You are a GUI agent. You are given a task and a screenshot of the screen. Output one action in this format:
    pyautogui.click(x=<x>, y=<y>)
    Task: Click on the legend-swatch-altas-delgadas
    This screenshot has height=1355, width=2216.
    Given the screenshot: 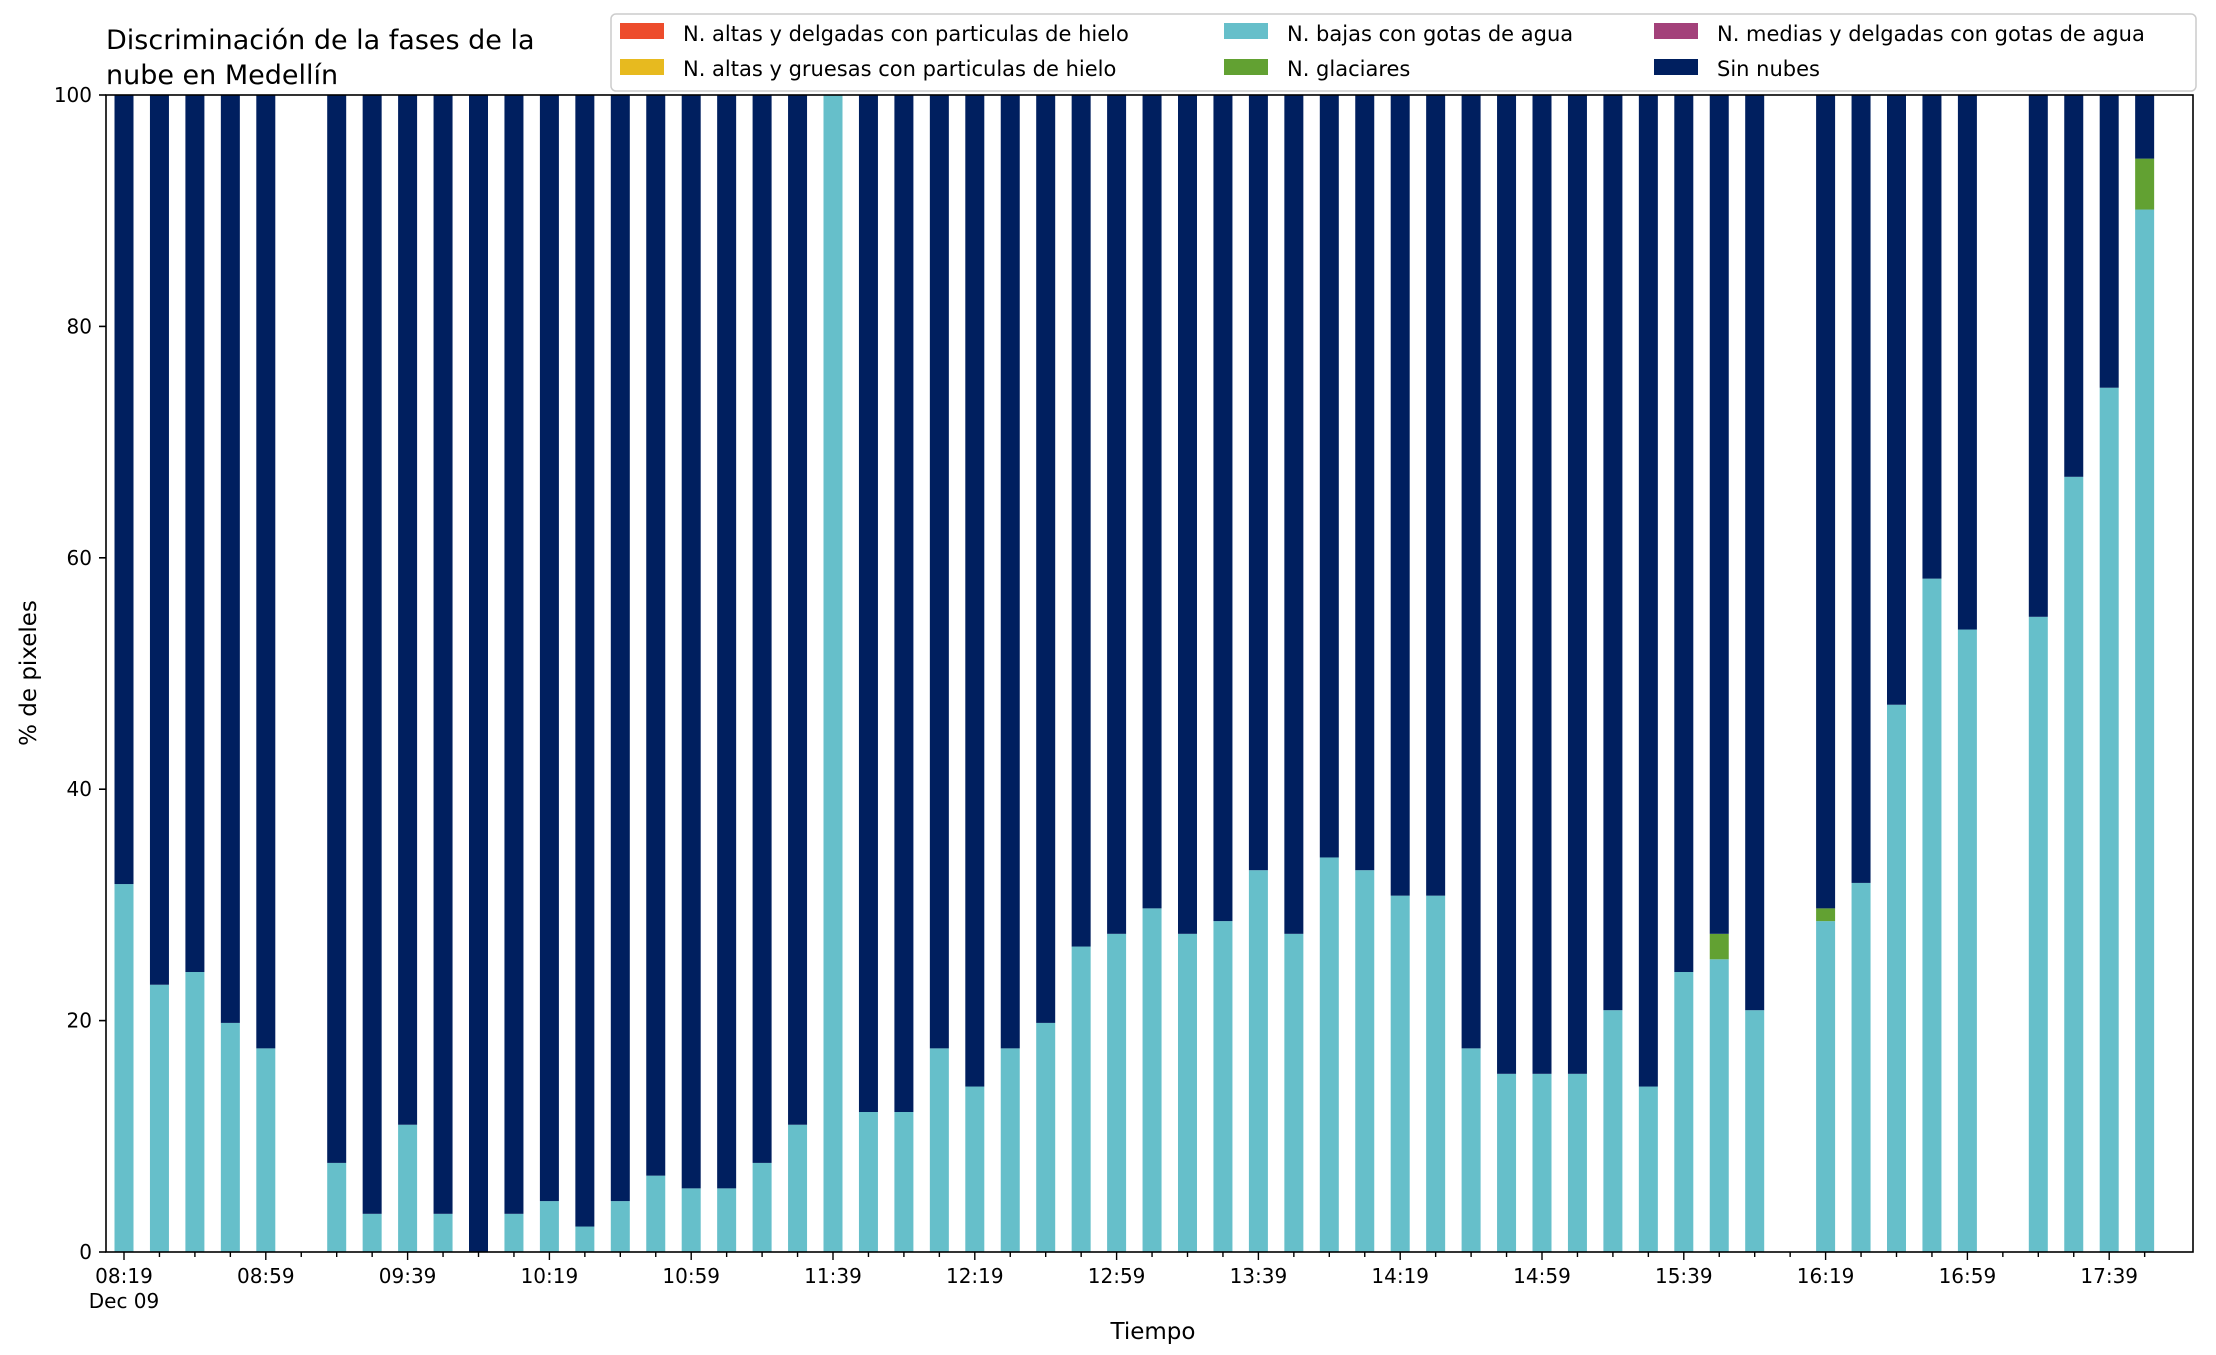 What is the action you would take?
    pyautogui.click(x=642, y=31)
    